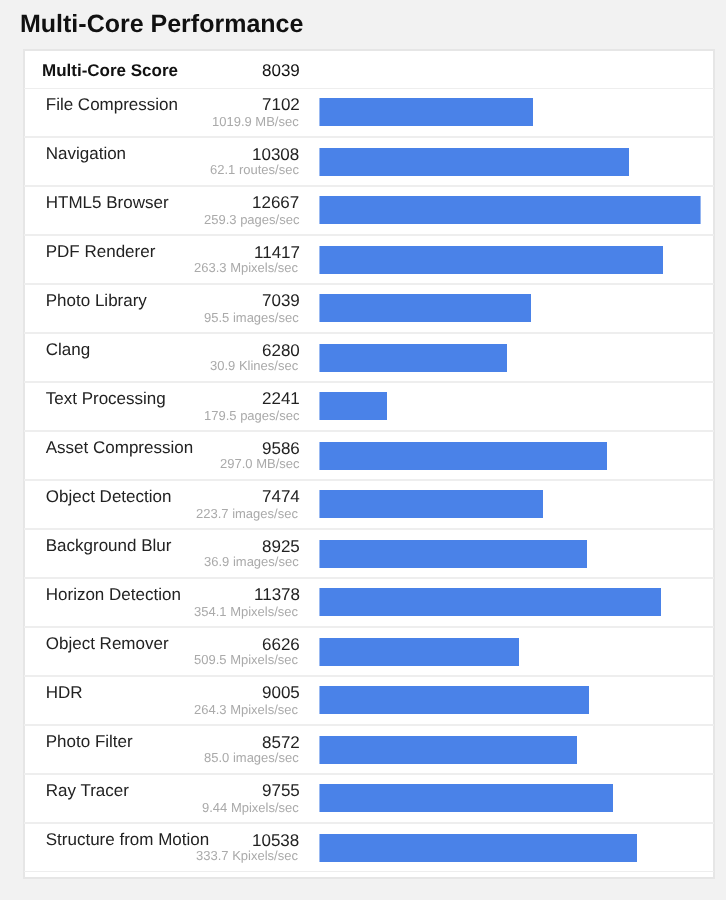 The height and width of the screenshot is (900, 726). Describe the element at coordinates (281, 496) in the screenshot. I see `data-label: 7474` at that location.